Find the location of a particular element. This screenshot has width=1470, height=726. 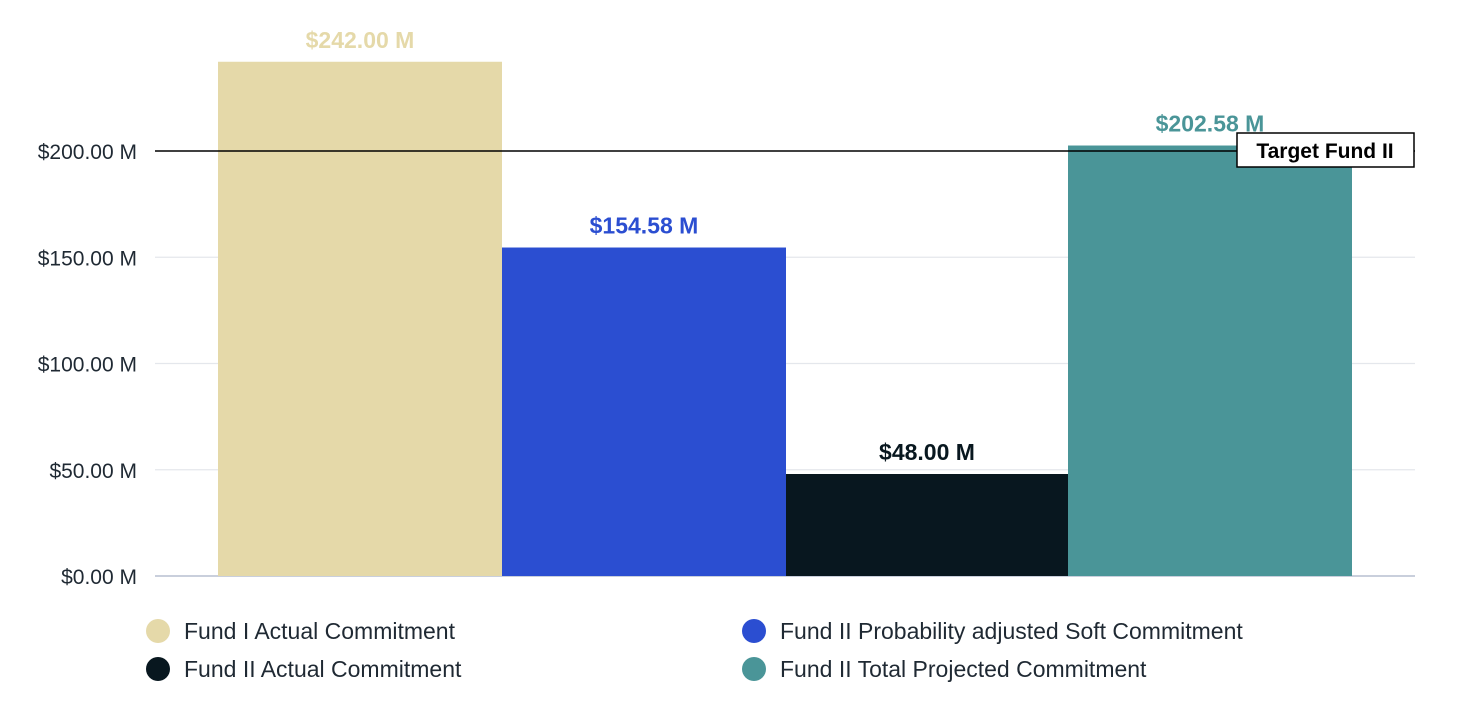

legend-item-fund-i-actual: Fund I Actual Commitment is located at coordinates (300, 631).